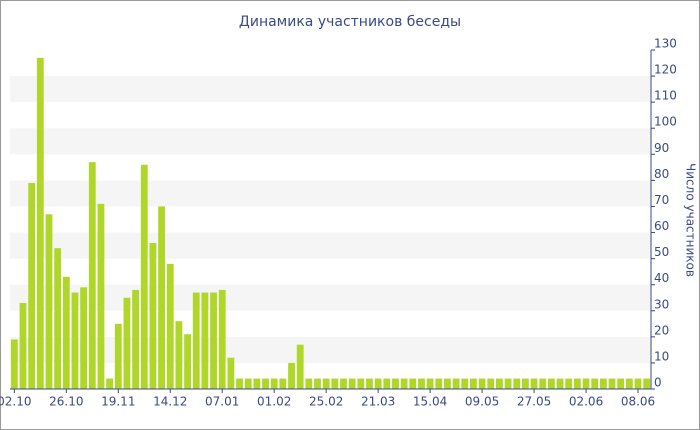  I want to click on y-tick-label: 130, so click(665, 44).